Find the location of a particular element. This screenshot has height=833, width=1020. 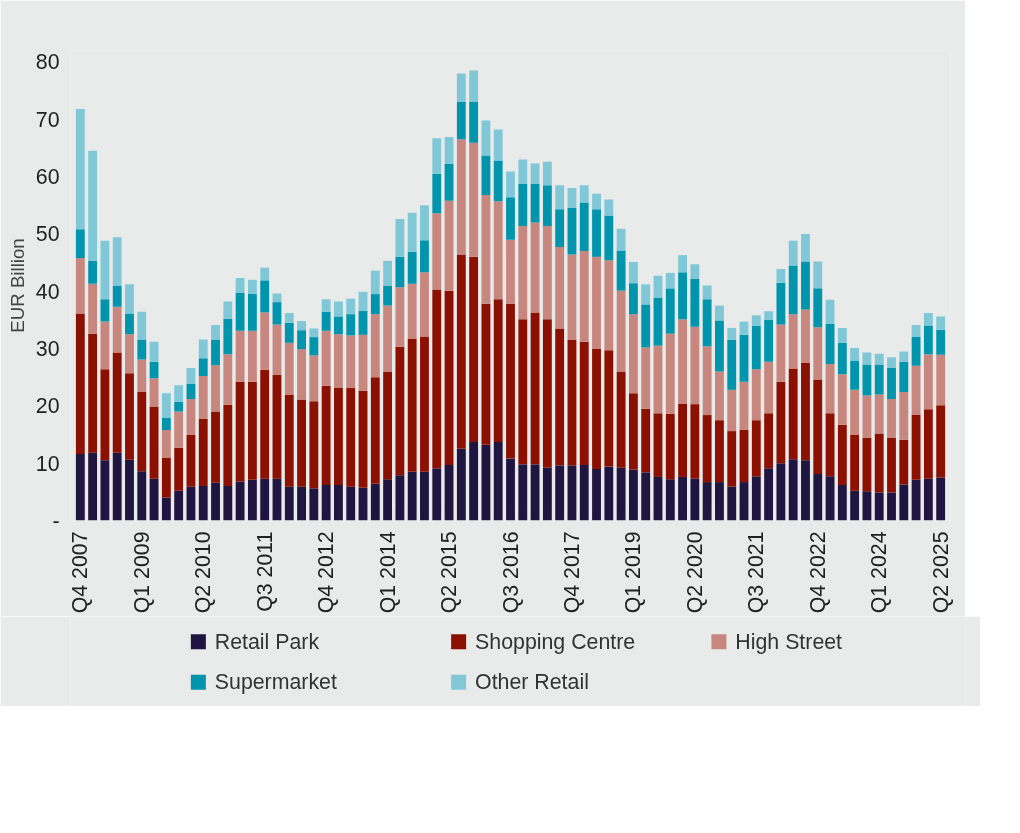

x-tick-label: Q2 2020 is located at coordinates (694, 572).